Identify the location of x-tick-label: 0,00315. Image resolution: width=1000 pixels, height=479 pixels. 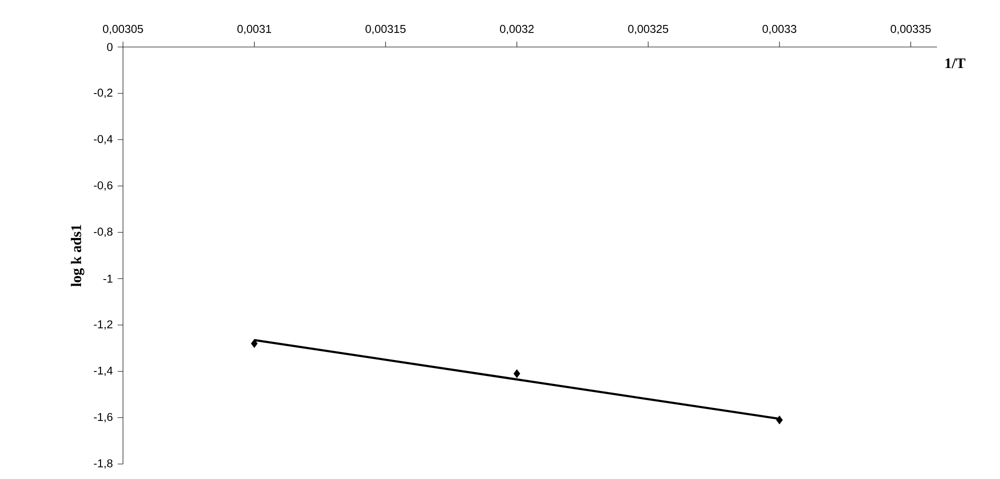
(386, 29).